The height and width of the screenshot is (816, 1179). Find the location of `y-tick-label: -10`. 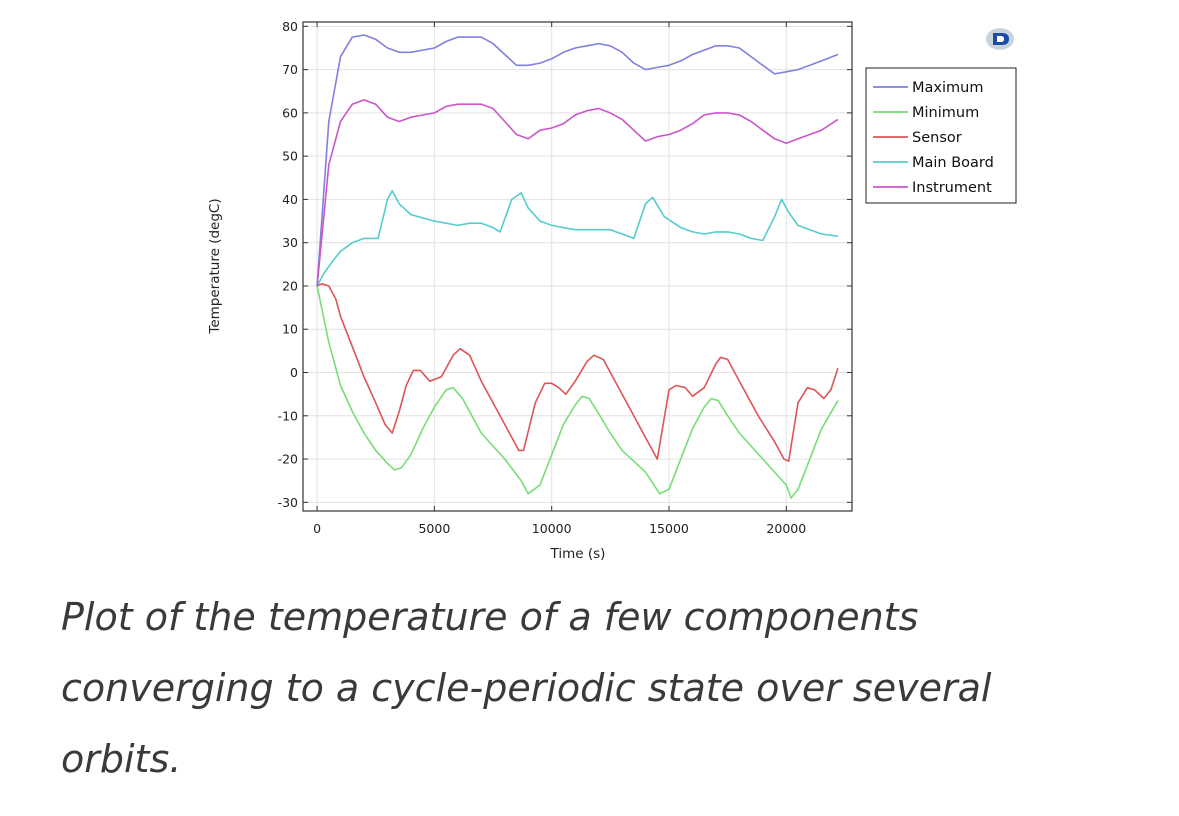

y-tick-label: -10 is located at coordinates (288, 415).